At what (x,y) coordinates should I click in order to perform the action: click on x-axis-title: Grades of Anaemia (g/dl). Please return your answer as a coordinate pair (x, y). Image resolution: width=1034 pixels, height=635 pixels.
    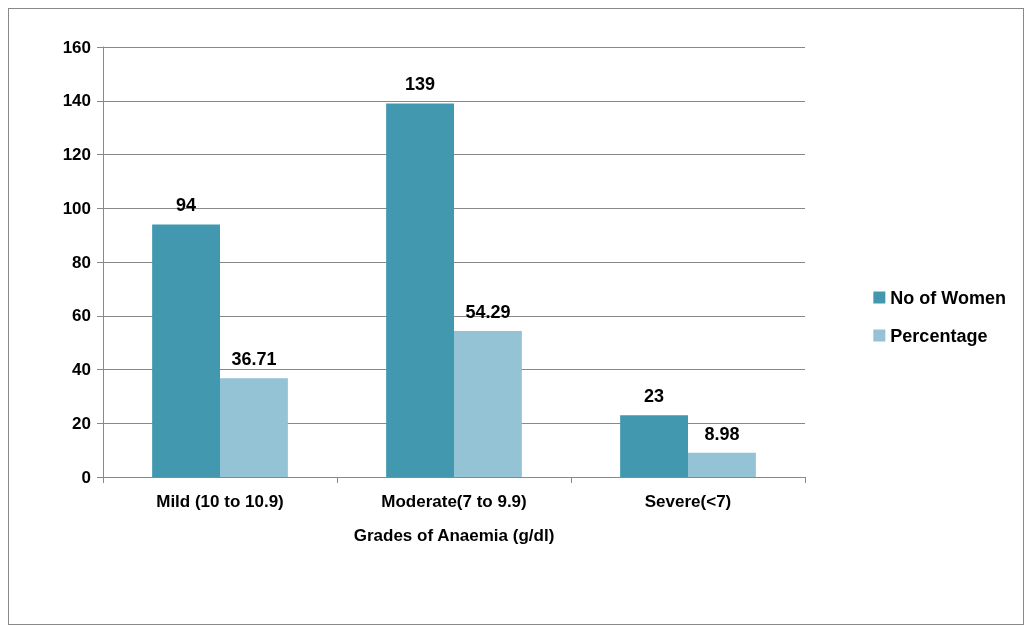
    Looking at the image, I should click on (454, 535).